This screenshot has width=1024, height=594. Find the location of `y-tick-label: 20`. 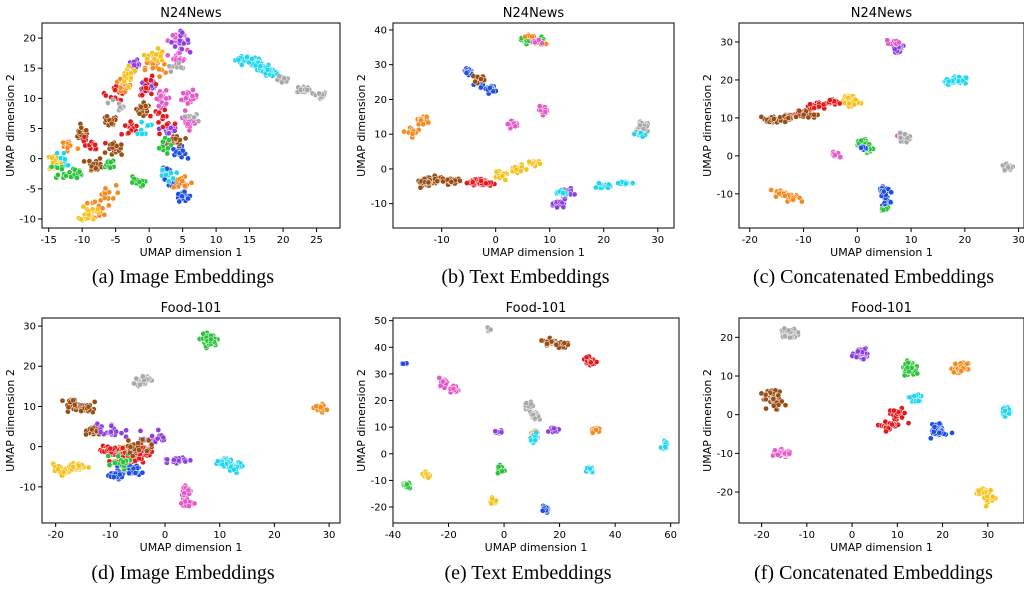

y-tick-label: 20 is located at coordinates (726, 80).